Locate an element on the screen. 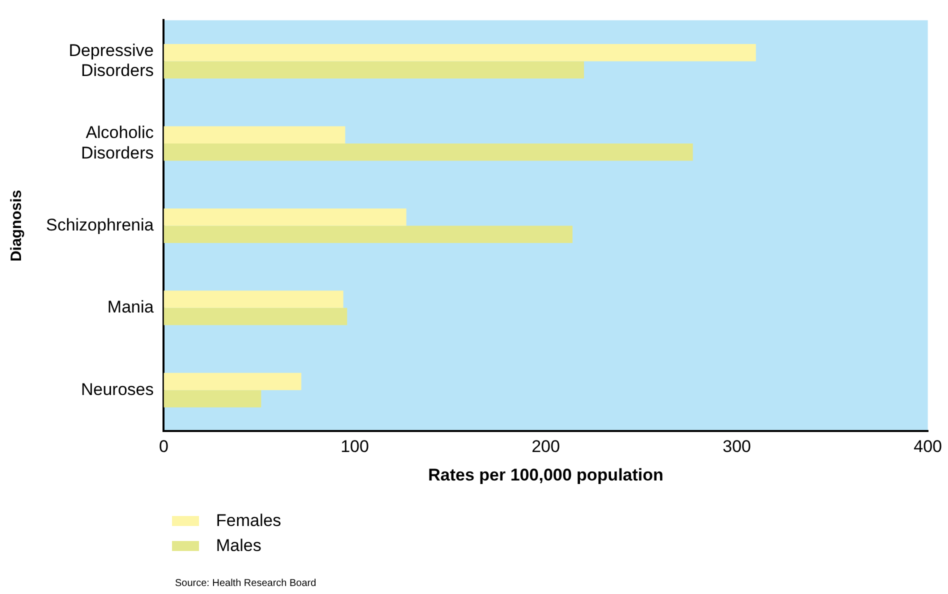 The width and height of the screenshot is (948, 594). y-tick-label: Depressive Disorders is located at coordinates (111, 60).